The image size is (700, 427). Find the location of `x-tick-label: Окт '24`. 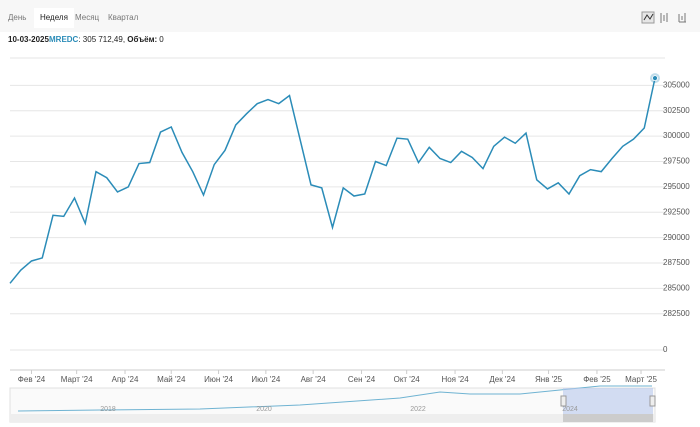

x-tick-label: Окт '24 is located at coordinates (407, 379).